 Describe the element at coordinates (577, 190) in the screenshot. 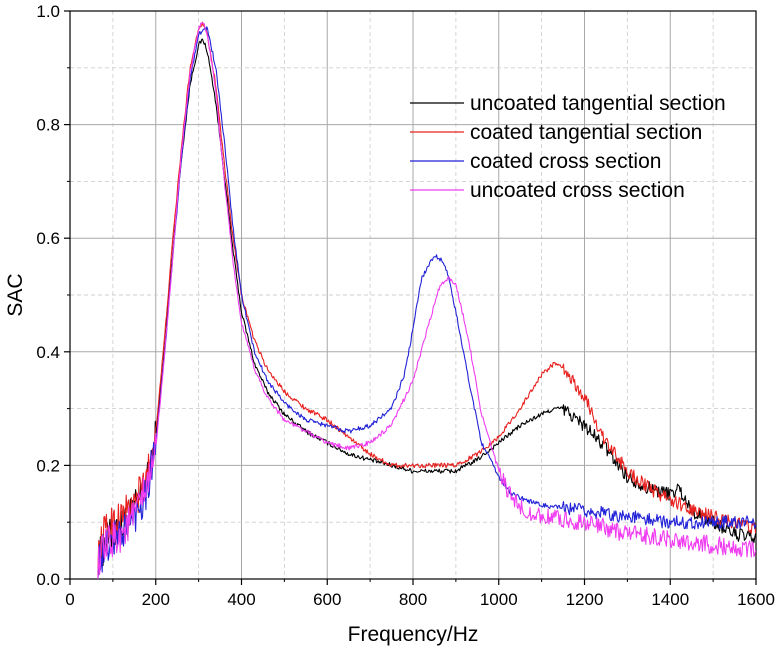

I see `legend-label: uncoated cross section` at that location.